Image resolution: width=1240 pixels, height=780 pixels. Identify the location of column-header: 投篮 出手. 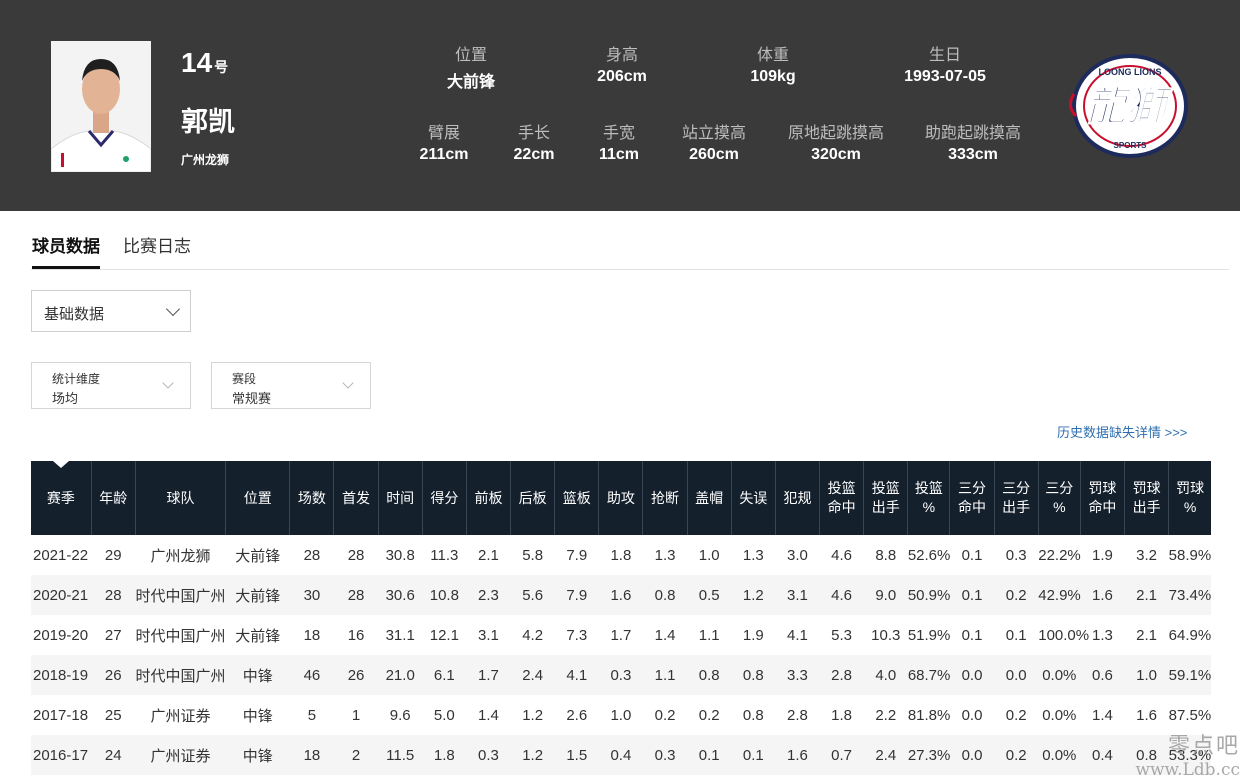
(886, 498).